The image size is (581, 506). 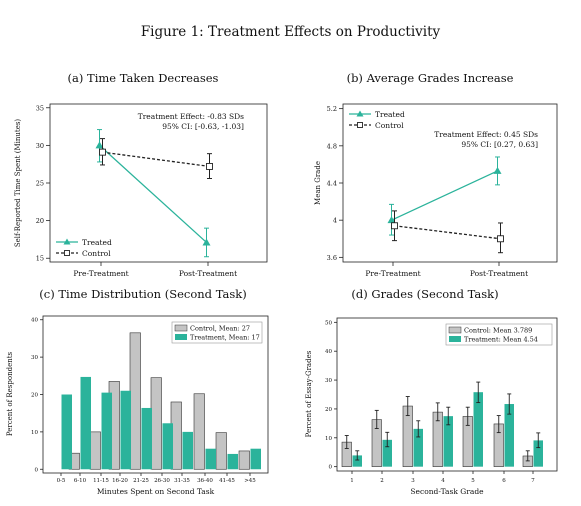 What do you see at coordinates (499, 273) in the screenshot?
I see `x-tick-label: Post-Treatment` at bounding box center [499, 273].